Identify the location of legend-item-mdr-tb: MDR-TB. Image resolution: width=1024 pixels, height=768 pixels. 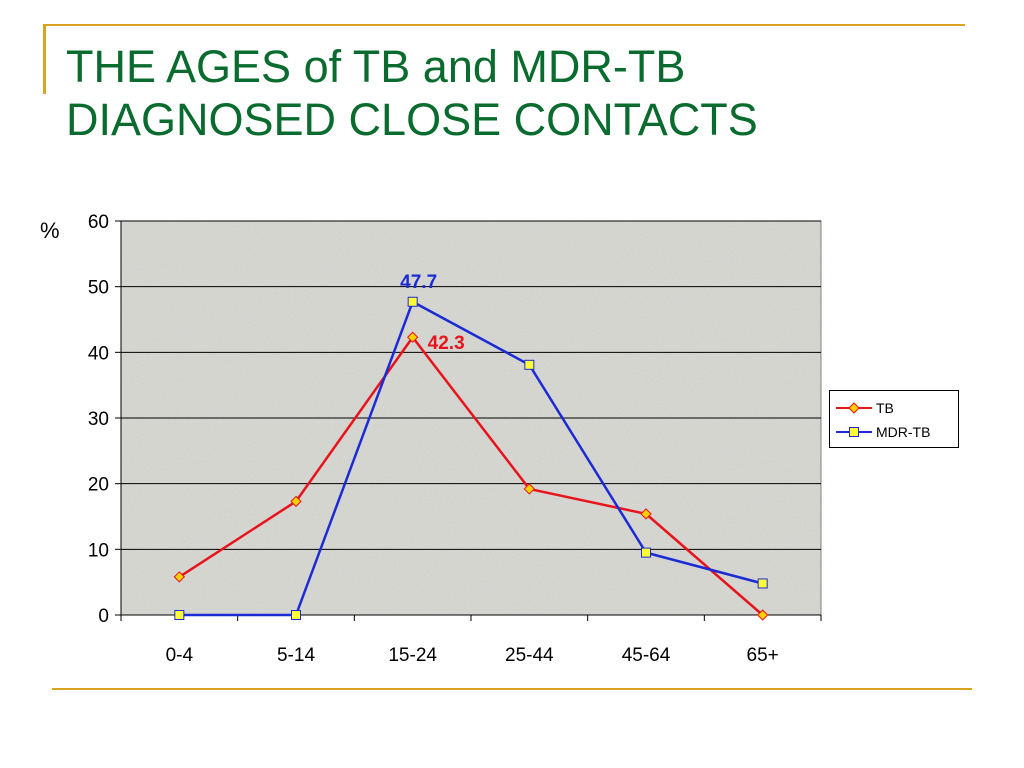
(883, 432).